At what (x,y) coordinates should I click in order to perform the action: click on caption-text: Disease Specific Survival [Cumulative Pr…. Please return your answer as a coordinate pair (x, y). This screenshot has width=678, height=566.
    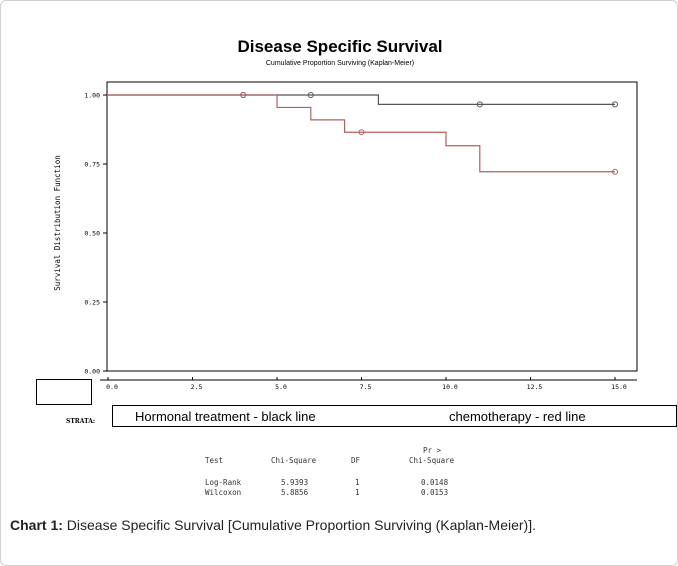
    Looking at the image, I should click on (299, 525).